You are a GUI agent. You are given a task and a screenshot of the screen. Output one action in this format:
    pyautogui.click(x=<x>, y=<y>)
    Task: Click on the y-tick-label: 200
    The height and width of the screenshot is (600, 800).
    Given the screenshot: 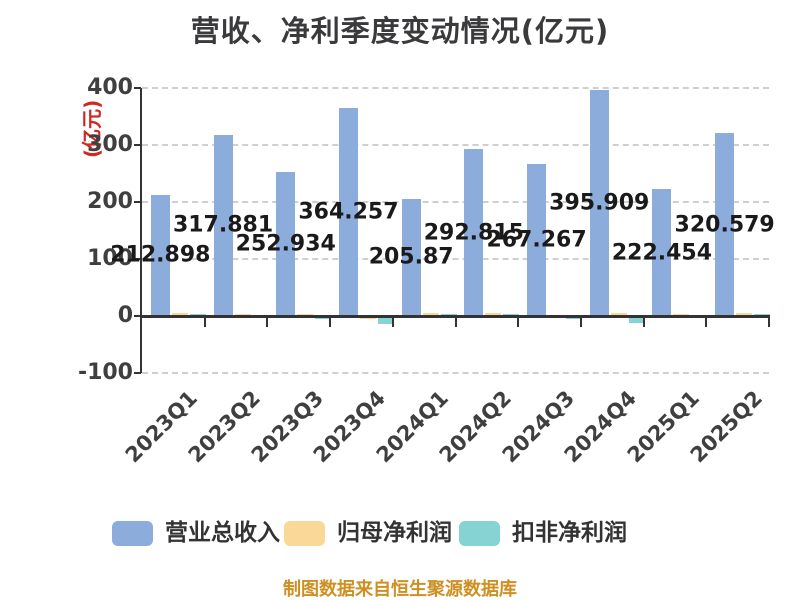 What is the action you would take?
    pyautogui.click(x=110, y=201)
    